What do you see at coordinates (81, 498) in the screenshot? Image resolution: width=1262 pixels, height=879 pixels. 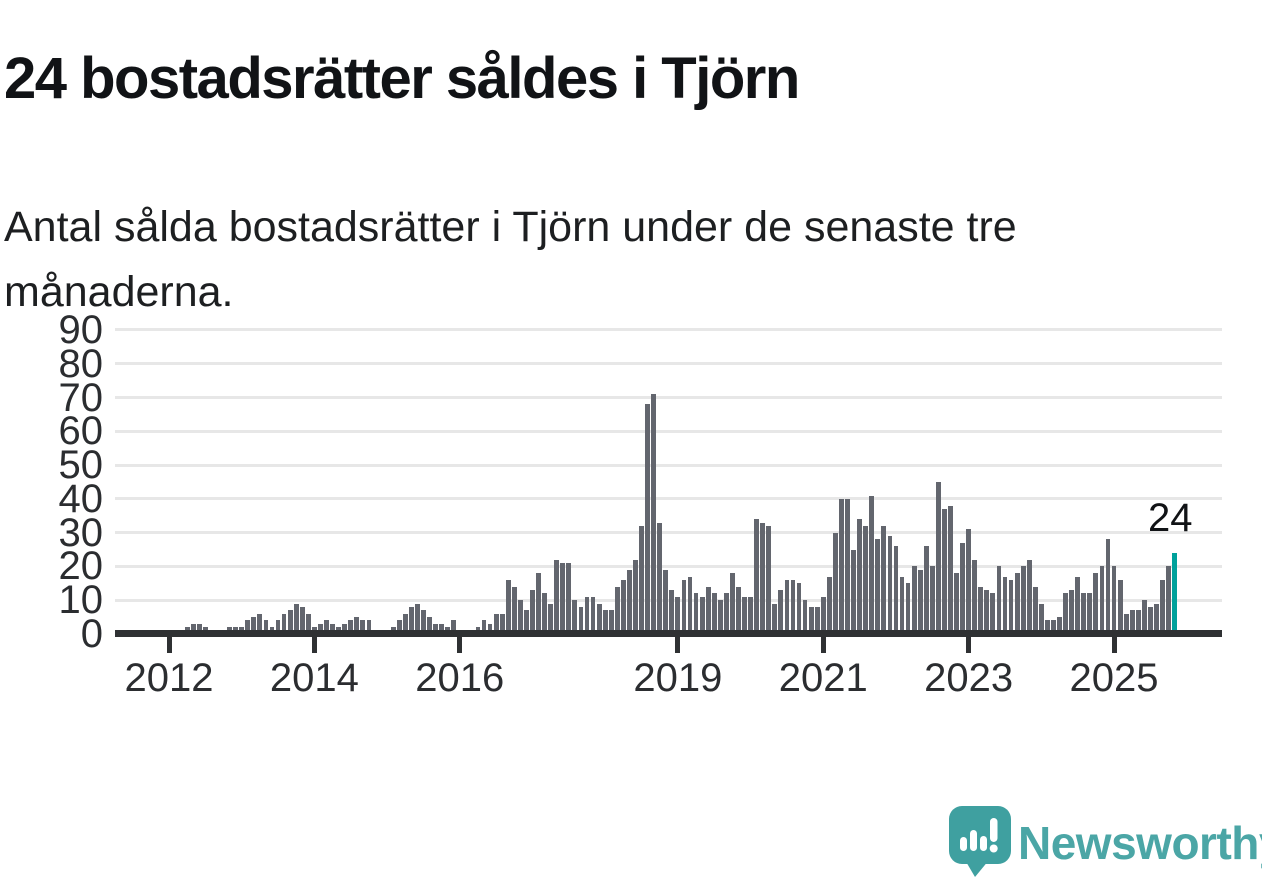 I see `y-axis-tick-label: 40` at bounding box center [81, 498].